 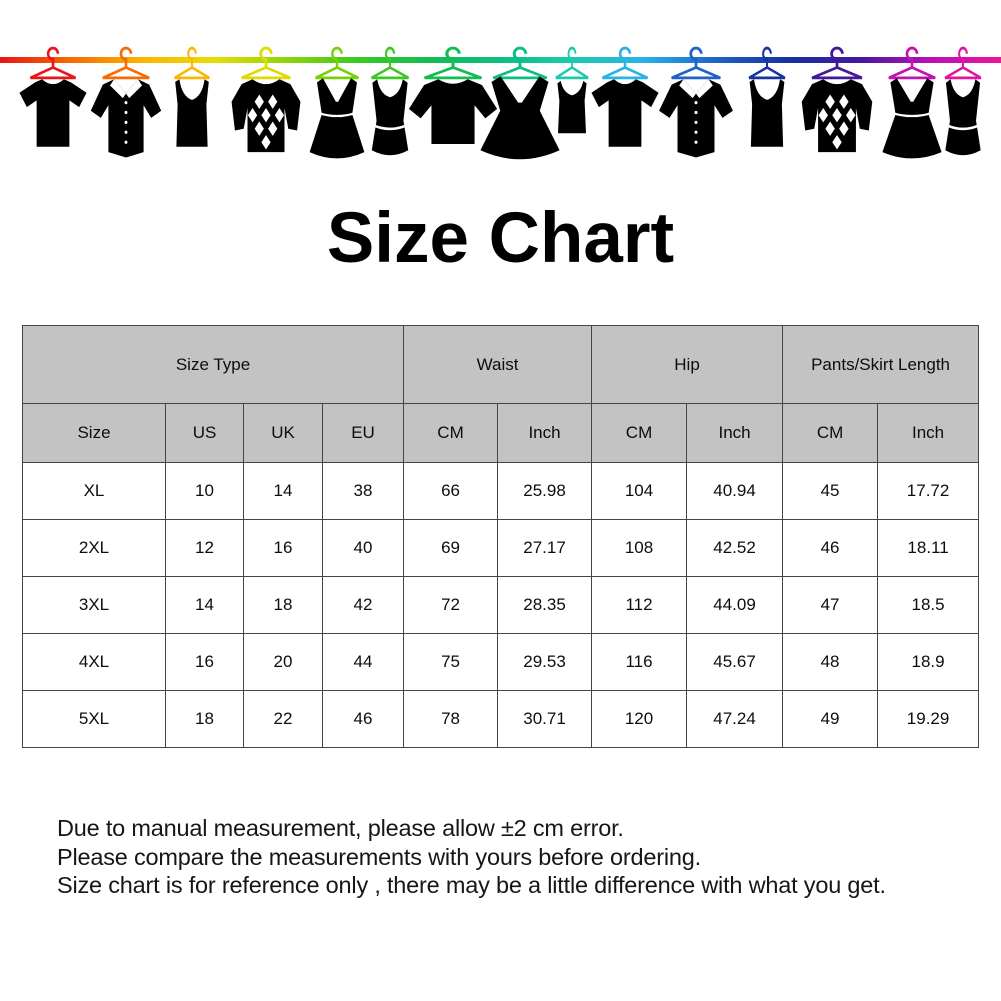 I want to click on measurement-cell: 22, so click(x=283, y=719).